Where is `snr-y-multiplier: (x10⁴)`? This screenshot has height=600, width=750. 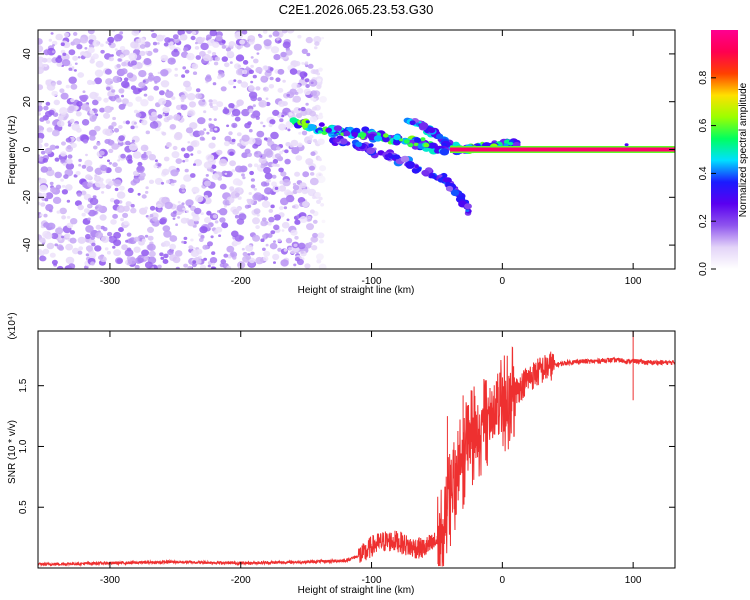 snr-y-multiplier: (x10⁴) is located at coordinates (12, 325).